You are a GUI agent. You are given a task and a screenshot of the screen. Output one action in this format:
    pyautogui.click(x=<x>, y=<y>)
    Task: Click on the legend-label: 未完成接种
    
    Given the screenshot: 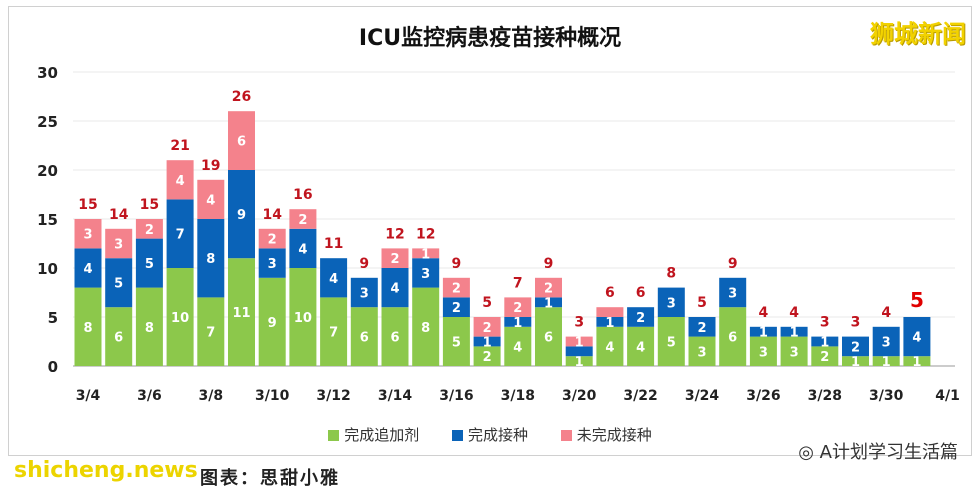 What is the action you would take?
    pyautogui.click(x=614, y=435)
    